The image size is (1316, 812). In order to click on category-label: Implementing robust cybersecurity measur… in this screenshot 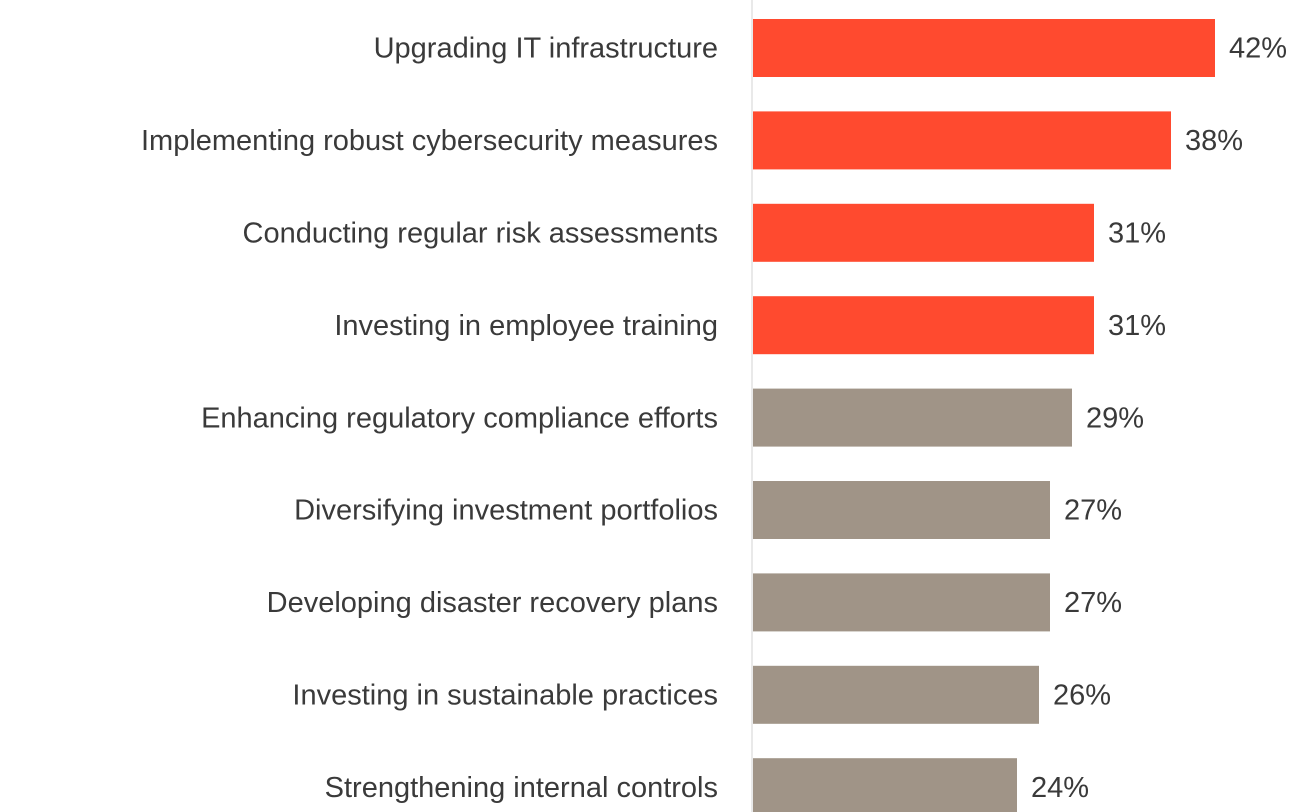, I will do `click(429, 141)`.